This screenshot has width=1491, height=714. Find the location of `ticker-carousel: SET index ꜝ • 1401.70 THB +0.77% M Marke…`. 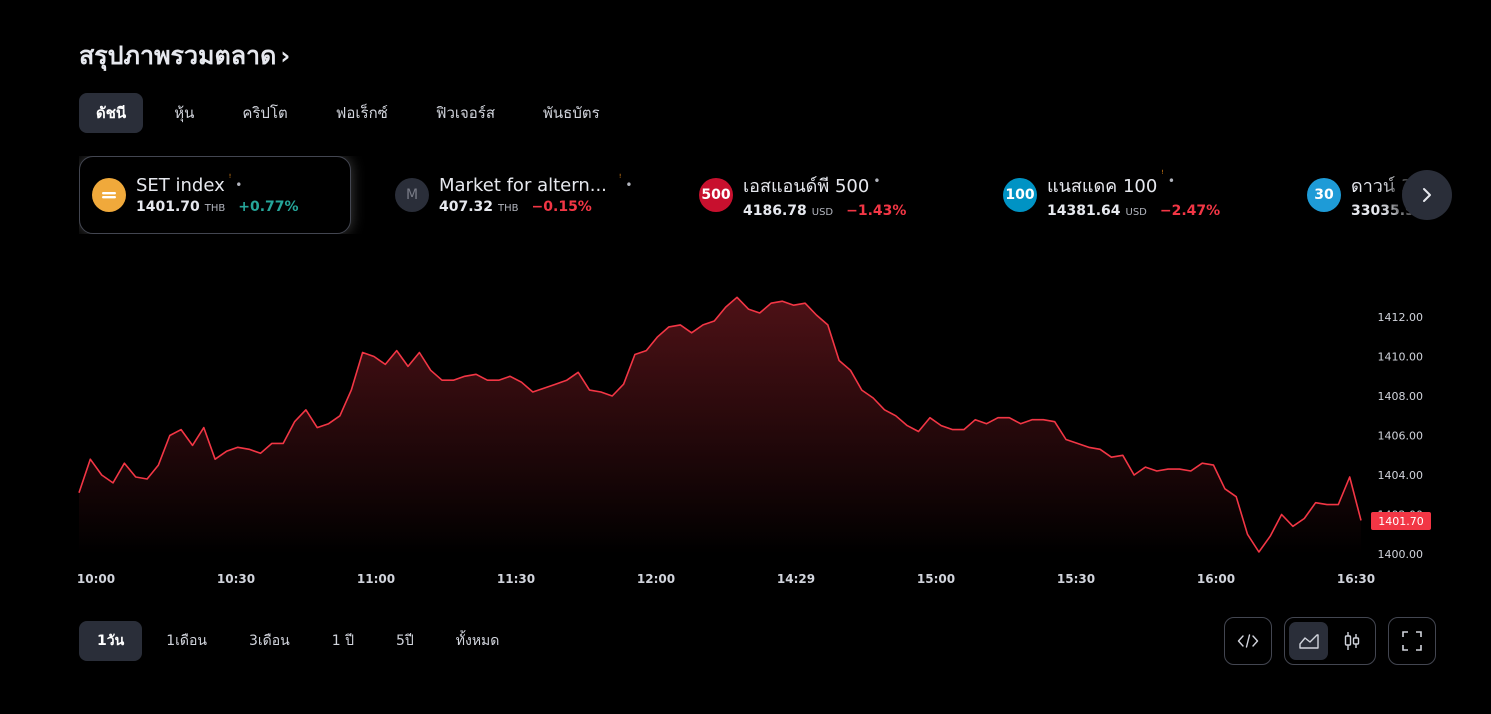

ticker-carousel: SET index ꜝ • 1401.70 THB +0.77% M Marke… is located at coordinates (754, 195).